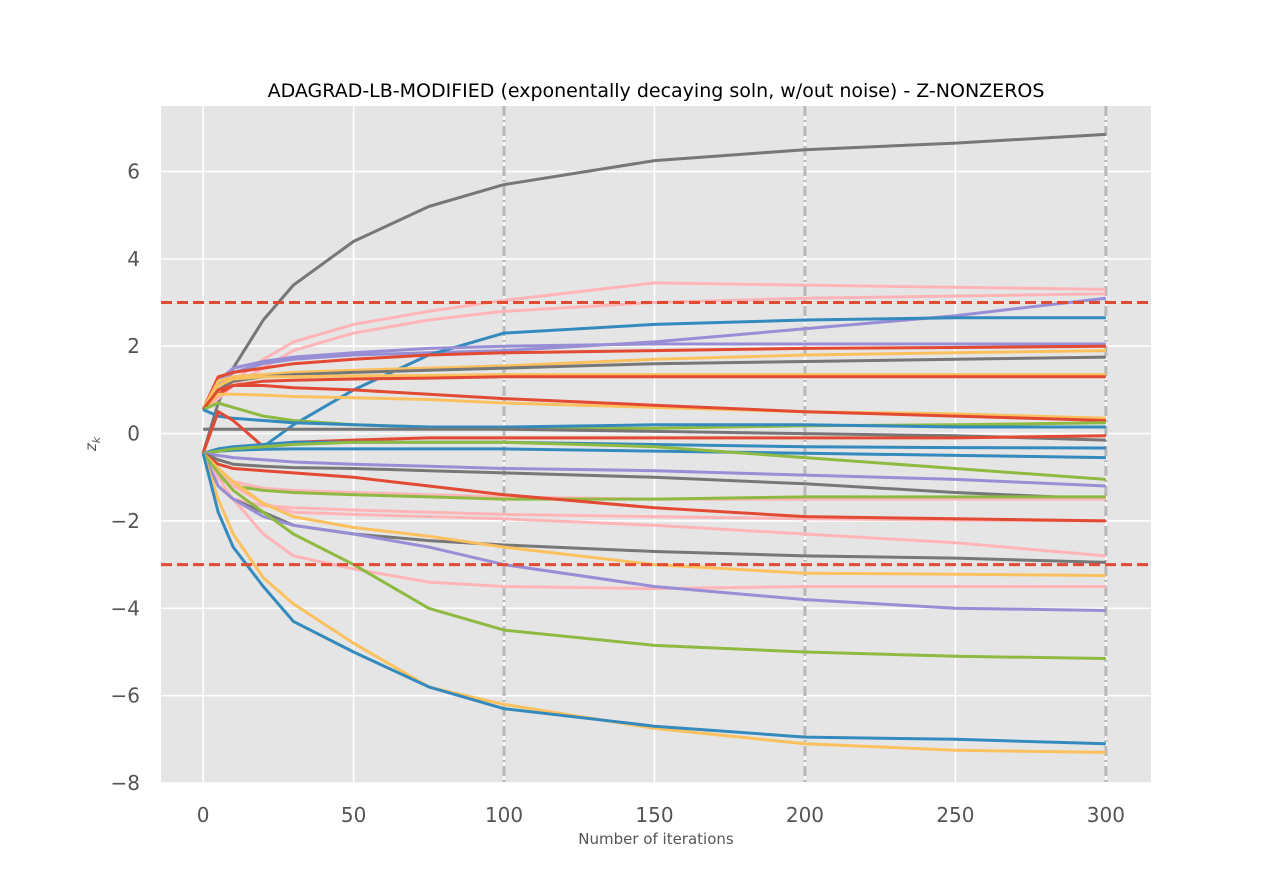 Image resolution: width=1280 pixels, height=880 pixels. I want to click on x-tick-label: 200, so click(805, 815).